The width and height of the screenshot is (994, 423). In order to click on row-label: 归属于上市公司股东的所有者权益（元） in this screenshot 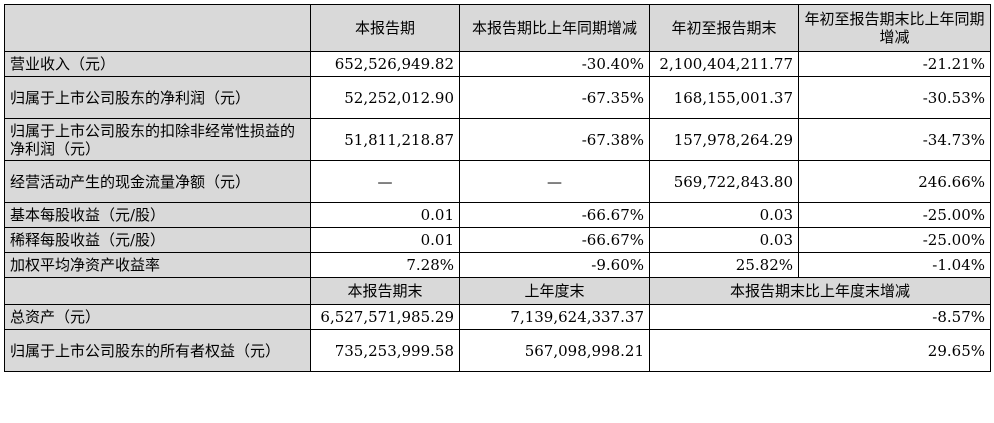, I will do `click(157, 350)`.